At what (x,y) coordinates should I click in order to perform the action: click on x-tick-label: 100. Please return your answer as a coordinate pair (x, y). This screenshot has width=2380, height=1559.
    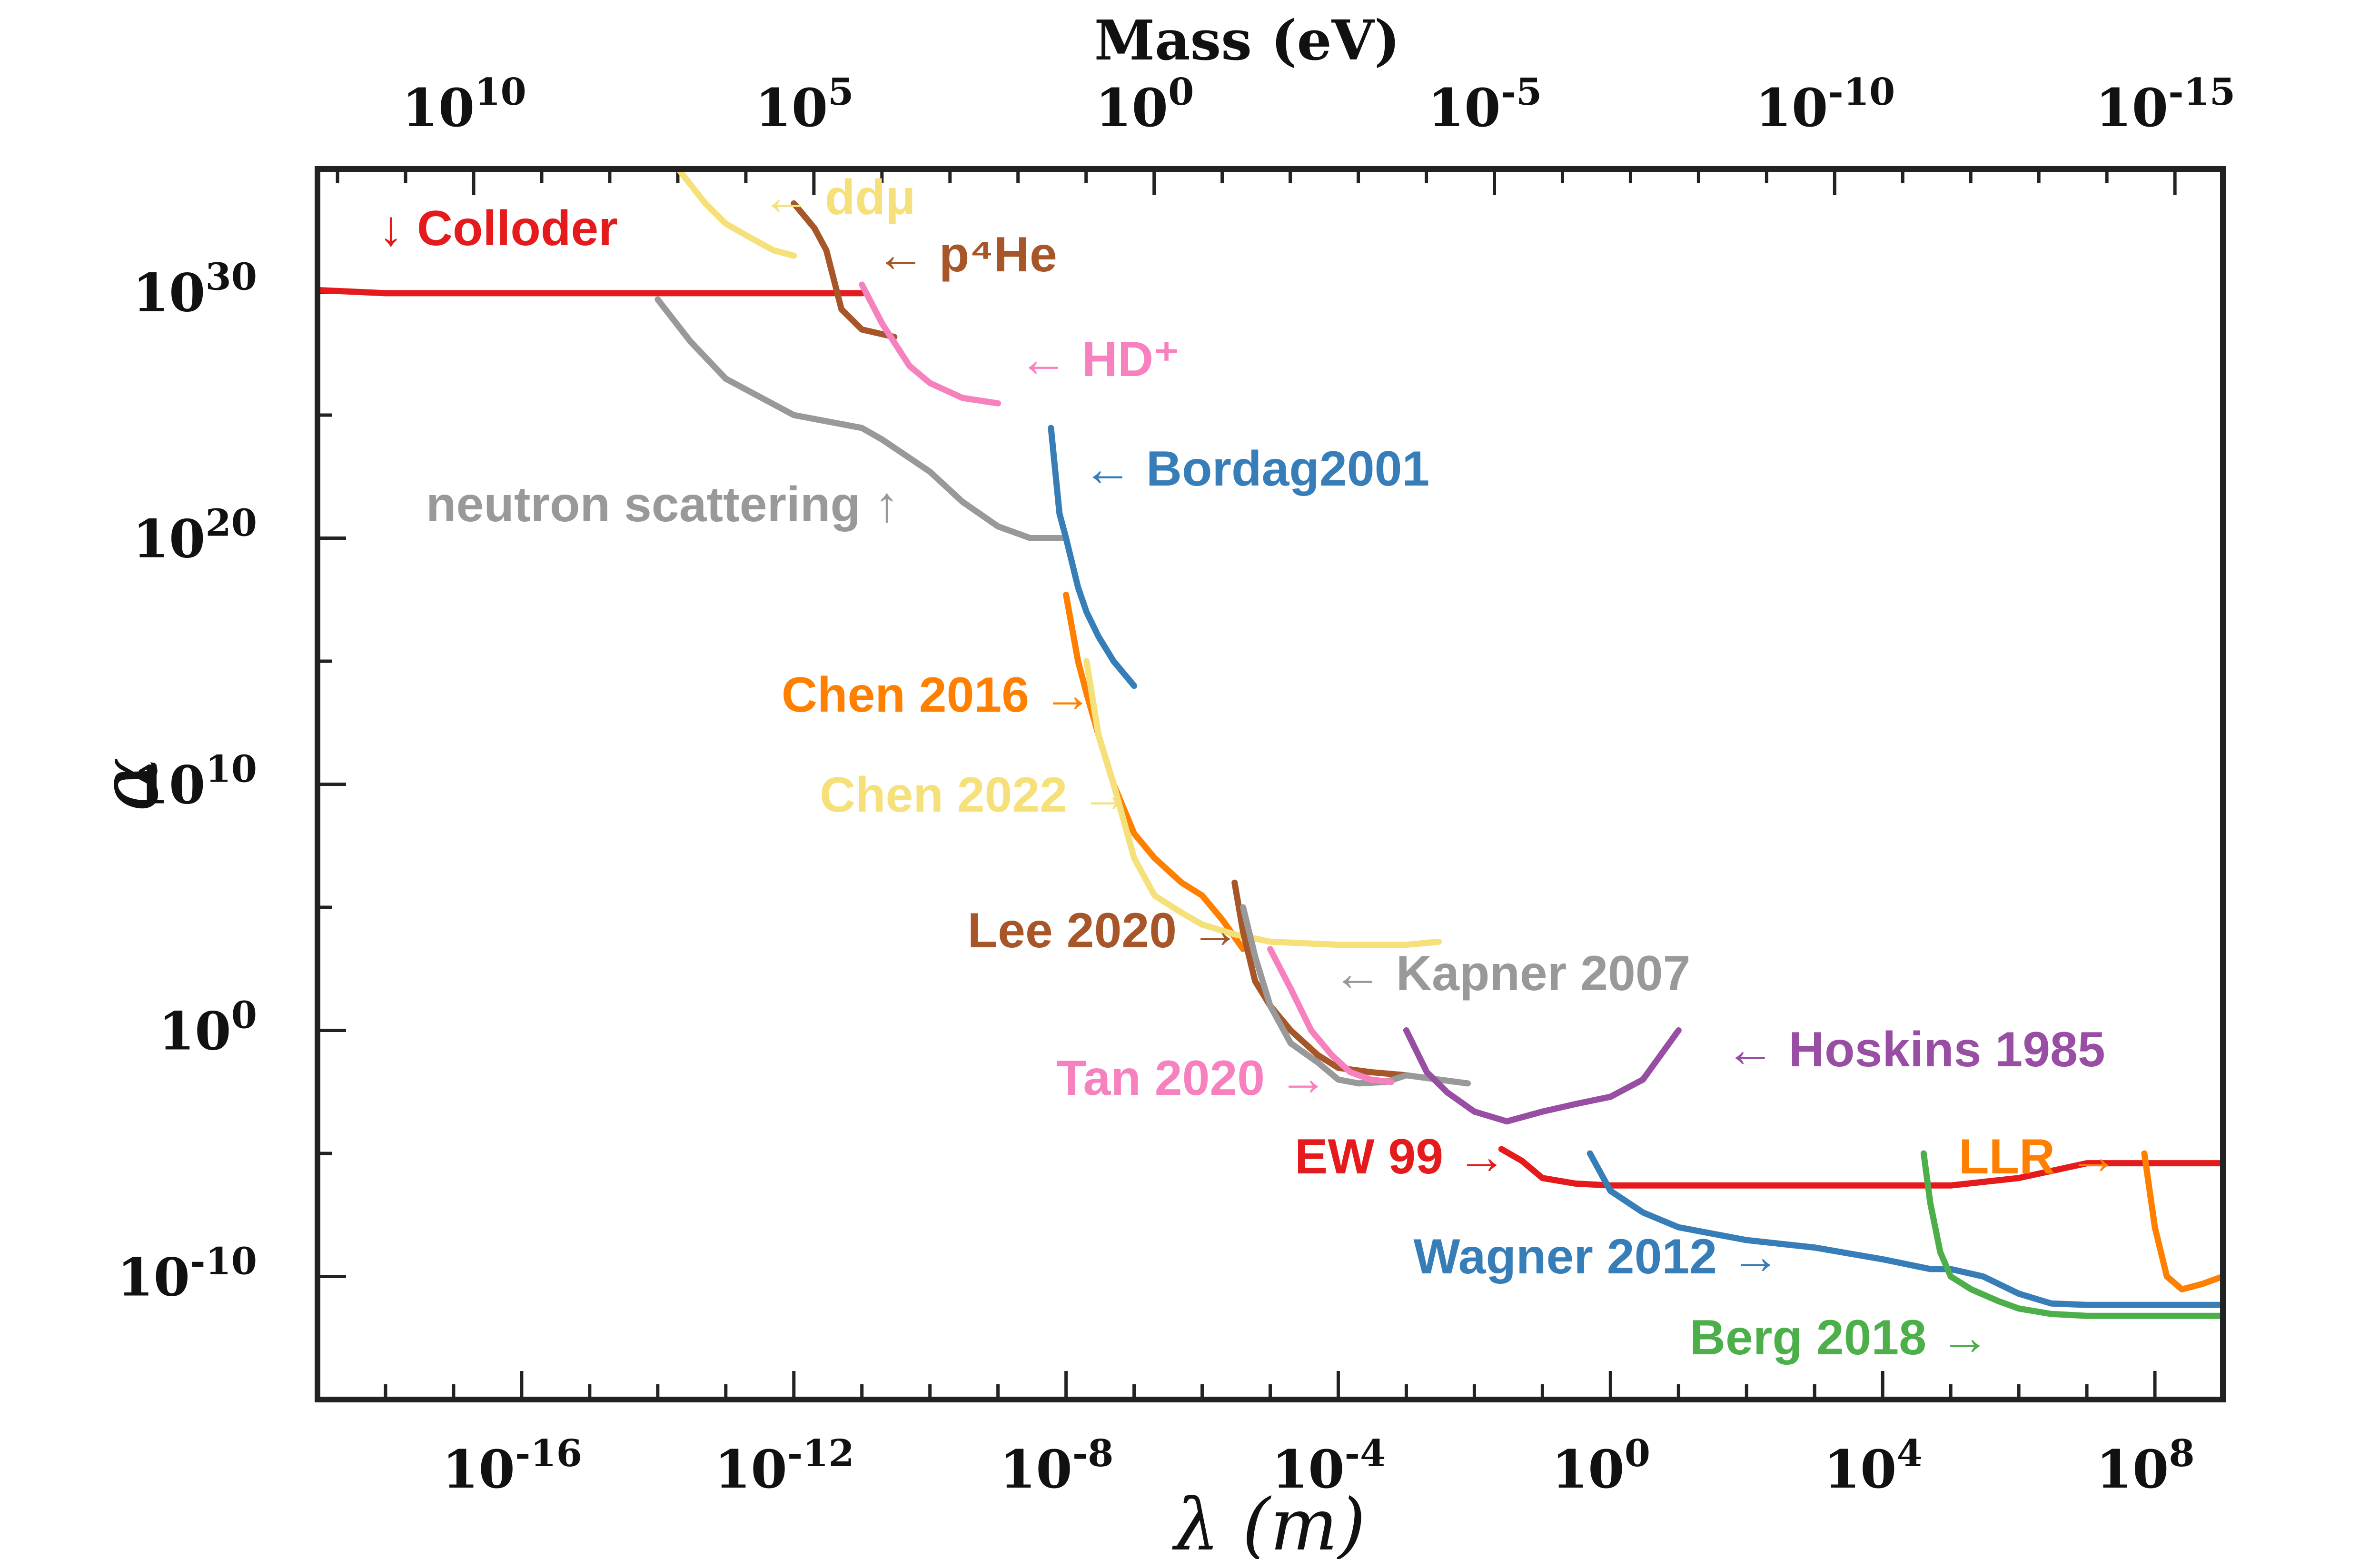
    Looking at the image, I should click on (1601, 1466).